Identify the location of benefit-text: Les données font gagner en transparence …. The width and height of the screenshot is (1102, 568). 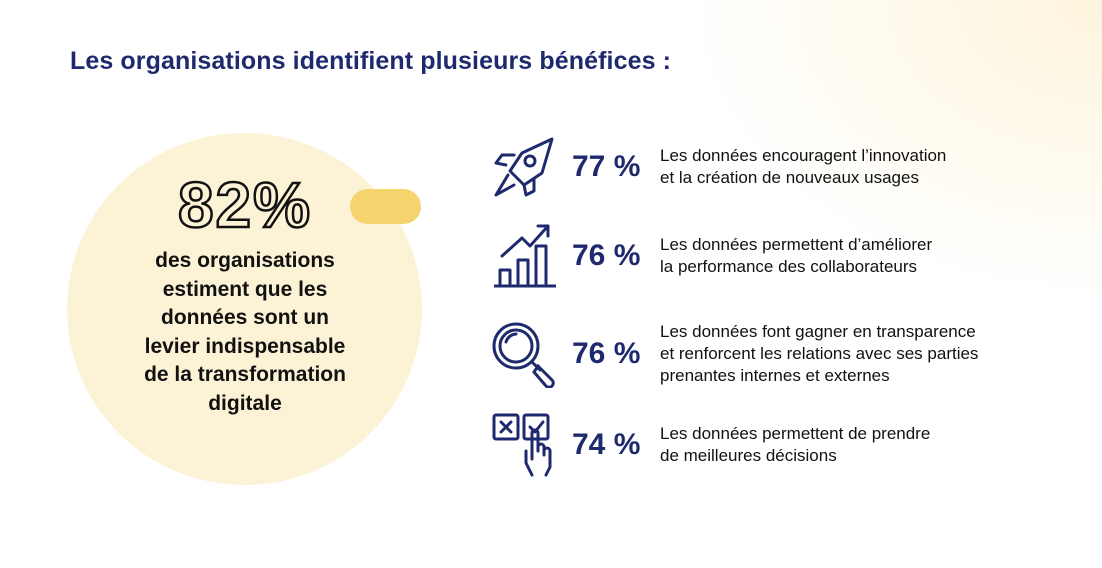
(819, 354).